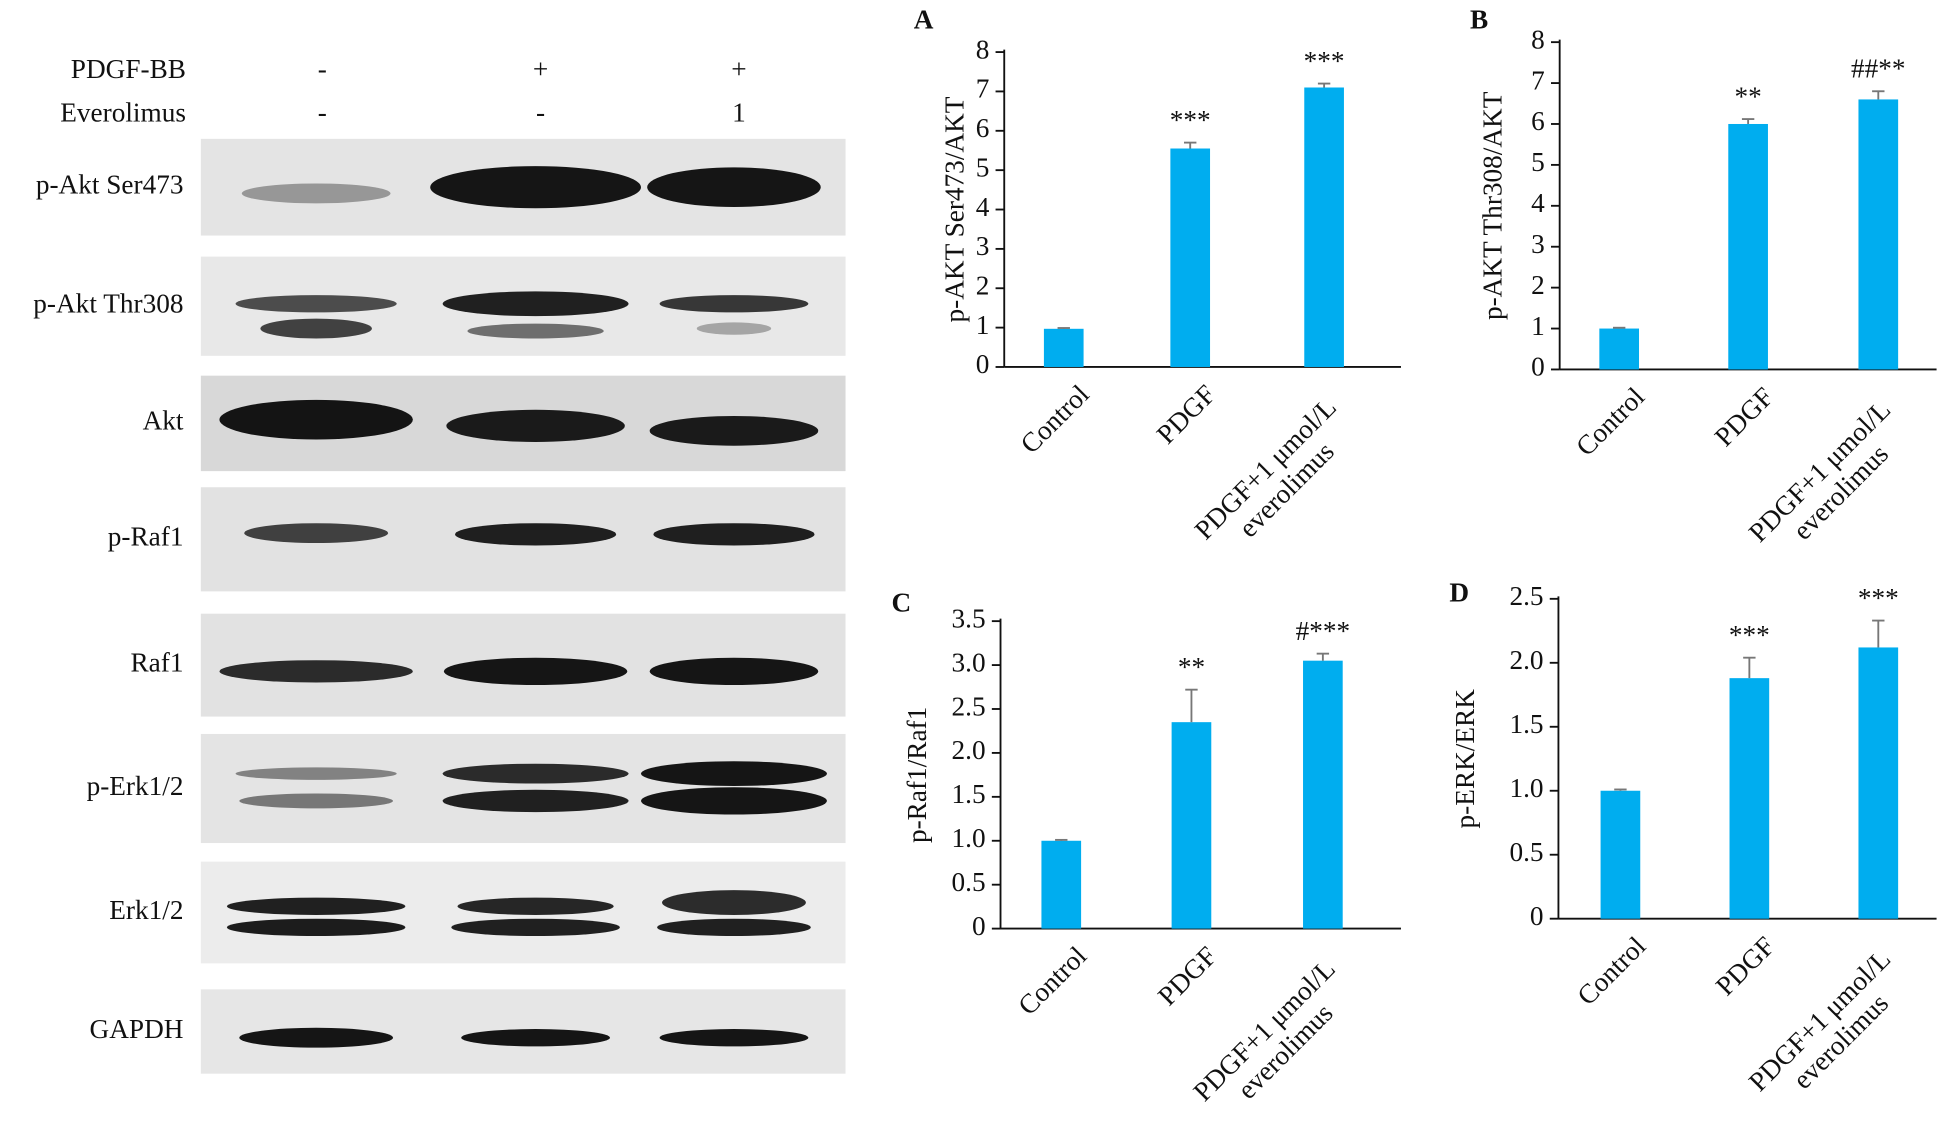  I want to click on y-tick-label: 5, so click(1538, 162).